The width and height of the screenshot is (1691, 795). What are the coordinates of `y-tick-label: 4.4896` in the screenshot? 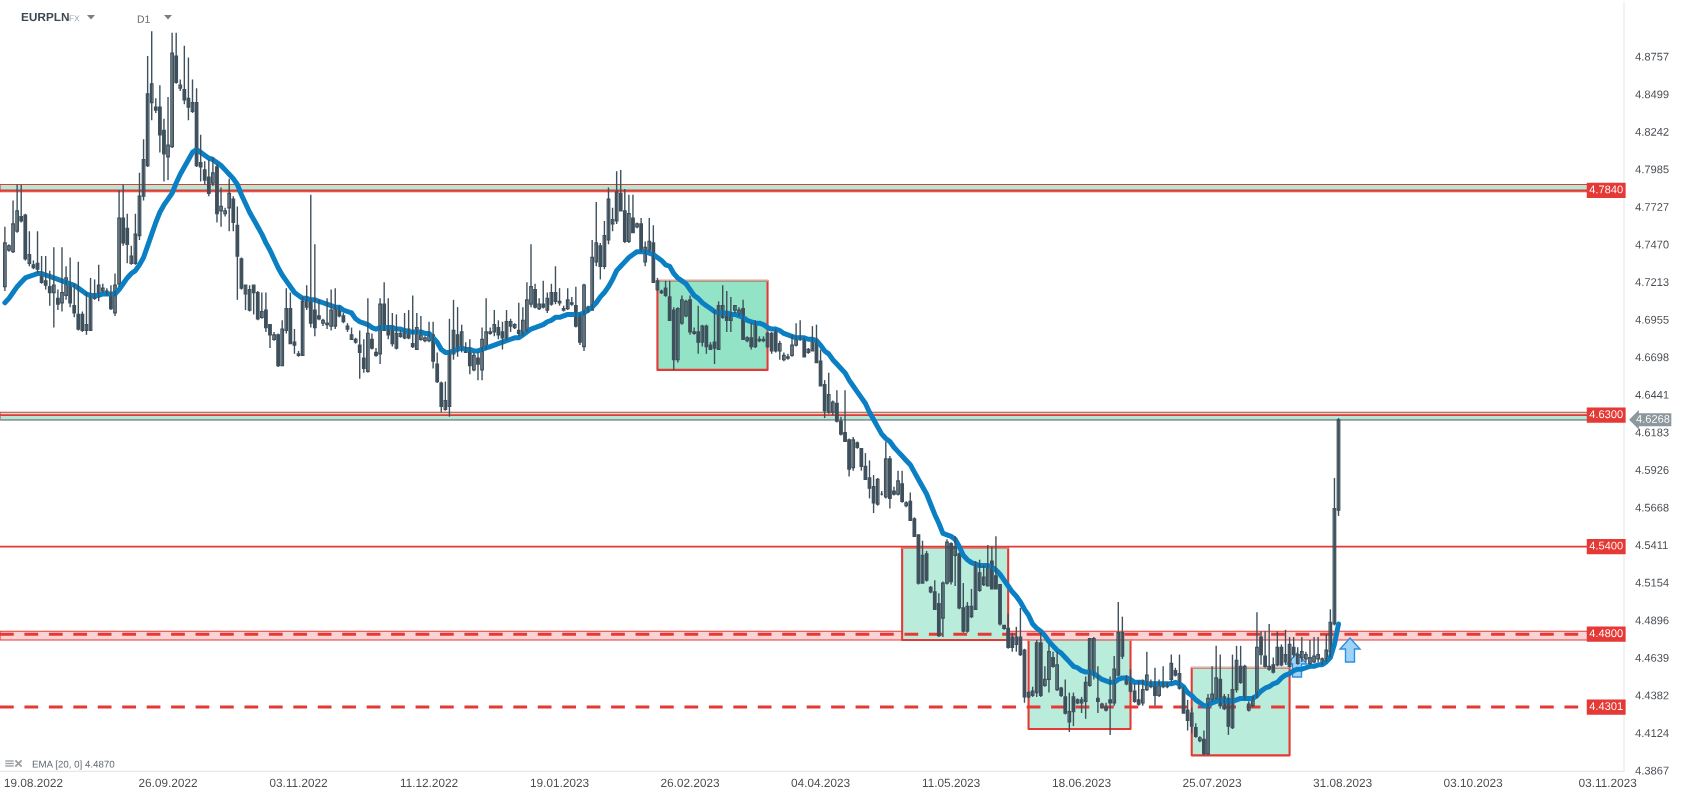 It's located at (1652, 620).